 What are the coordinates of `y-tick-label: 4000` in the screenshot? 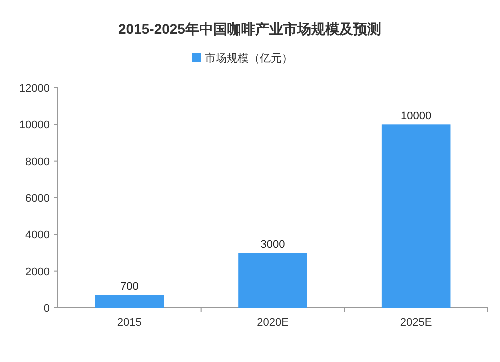 It's located at (38, 236).